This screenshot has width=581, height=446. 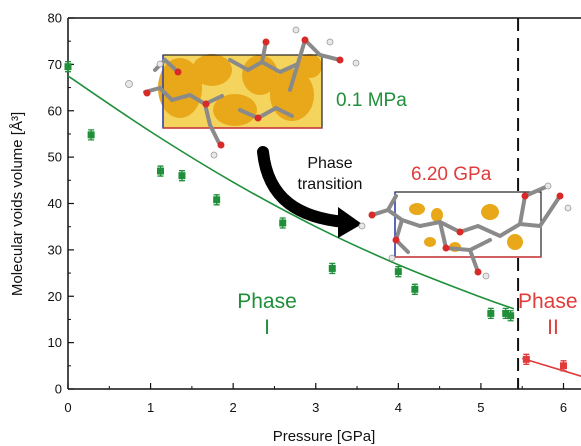 I want to click on arrow-label-line1: Phase, so click(x=329, y=163).